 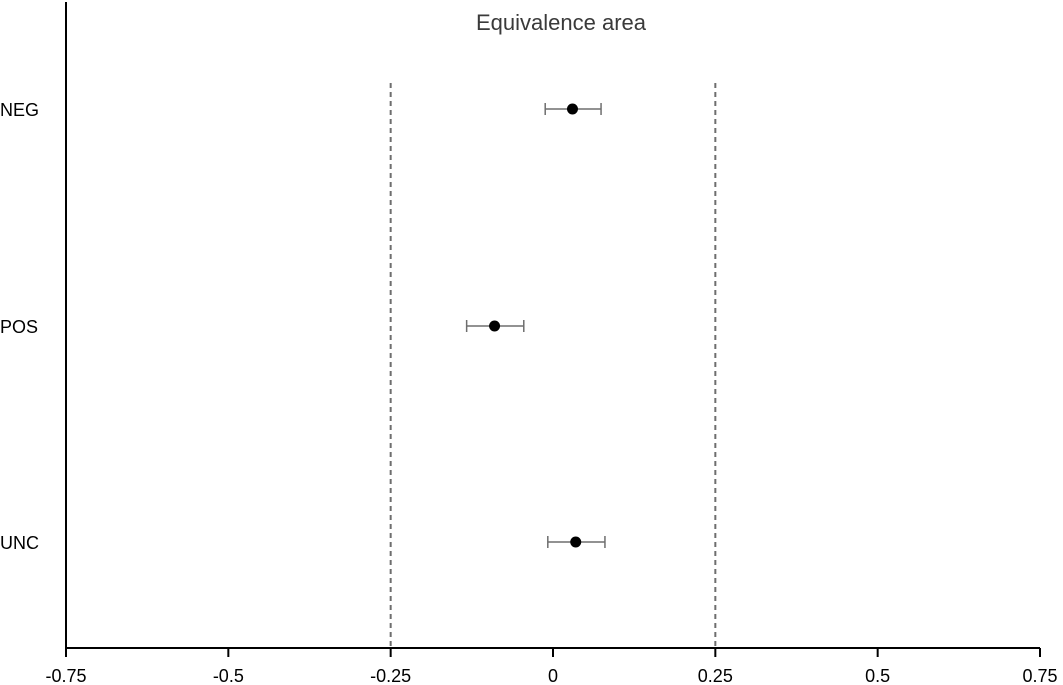 What do you see at coordinates (19, 543) in the screenshot?
I see `category-label-unc: UNC` at bounding box center [19, 543].